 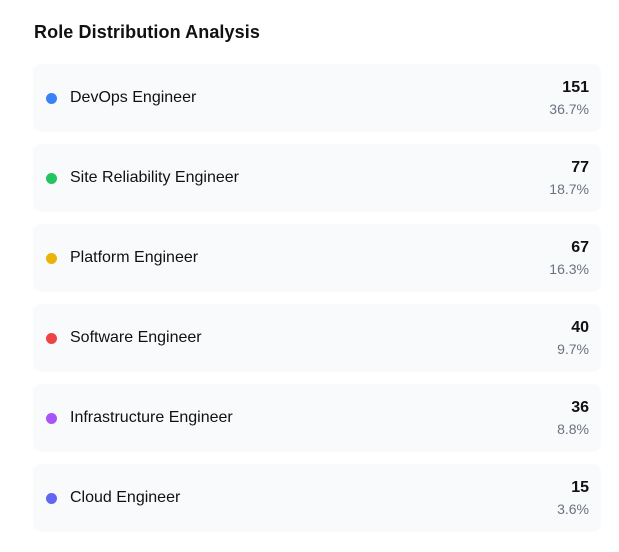 What do you see at coordinates (569, 189) in the screenshot?
I see `role-percent: 18.7%` at bounding box center [569, 189].